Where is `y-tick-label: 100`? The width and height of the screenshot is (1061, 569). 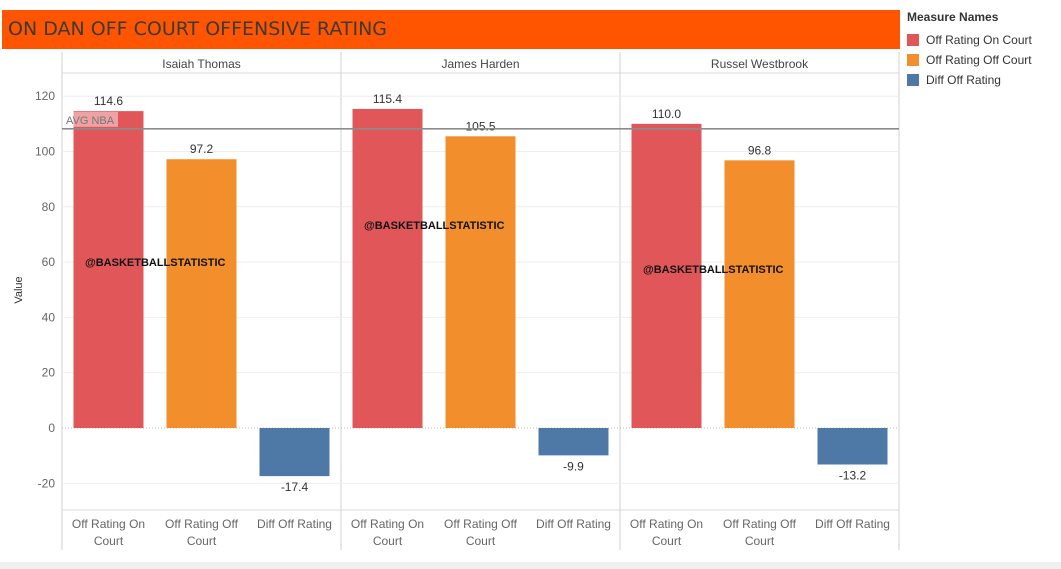
y-tick-label: 100 is located at coordinates (45, 152).